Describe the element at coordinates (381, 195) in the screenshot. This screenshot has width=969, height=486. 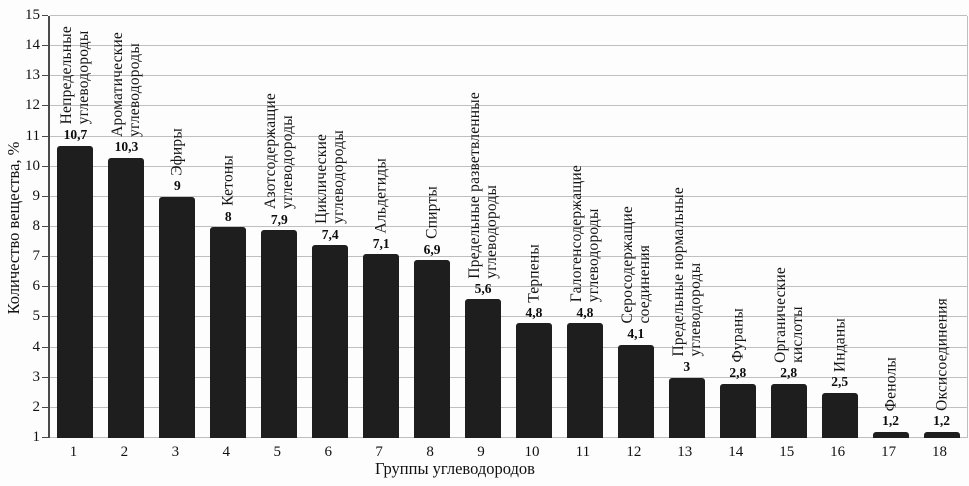
I see `bar-category-label: Альдегиды` at that location.